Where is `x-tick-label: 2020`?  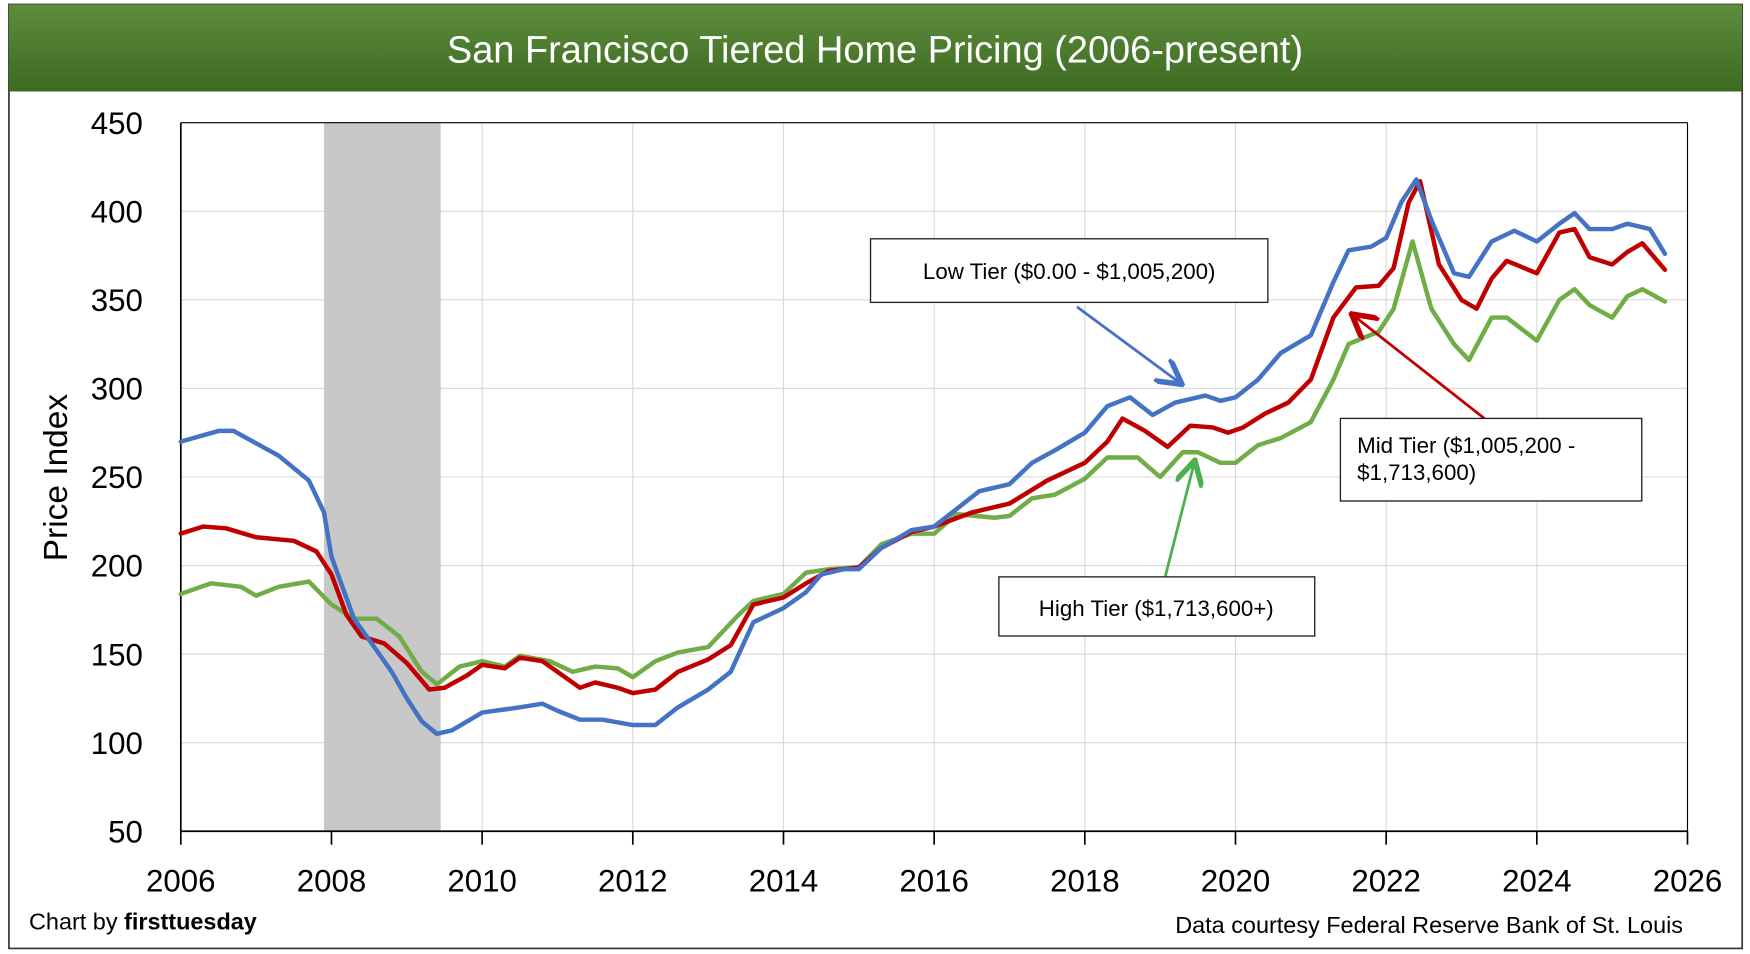 x-tick-label: 2020 is located at coordinates (1235, 881).